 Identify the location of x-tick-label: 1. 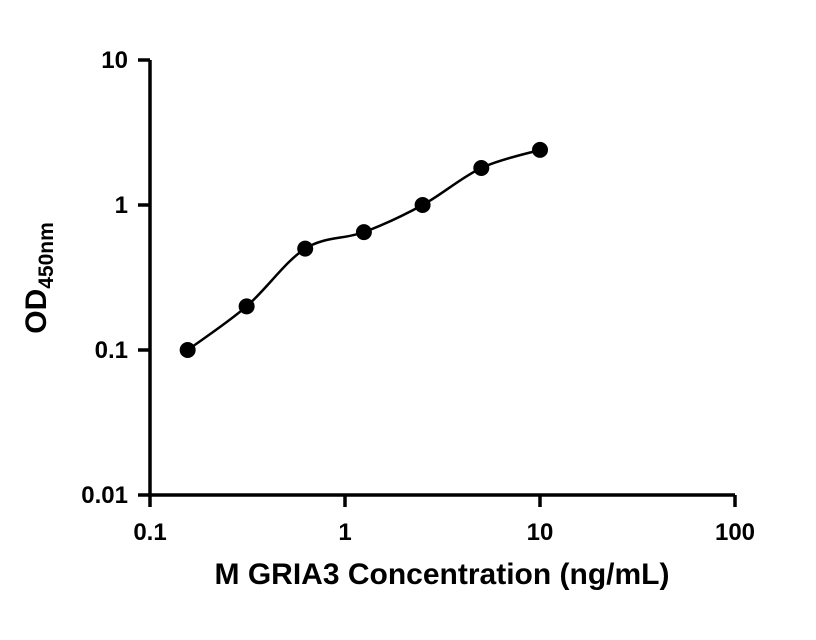
(344, 532).